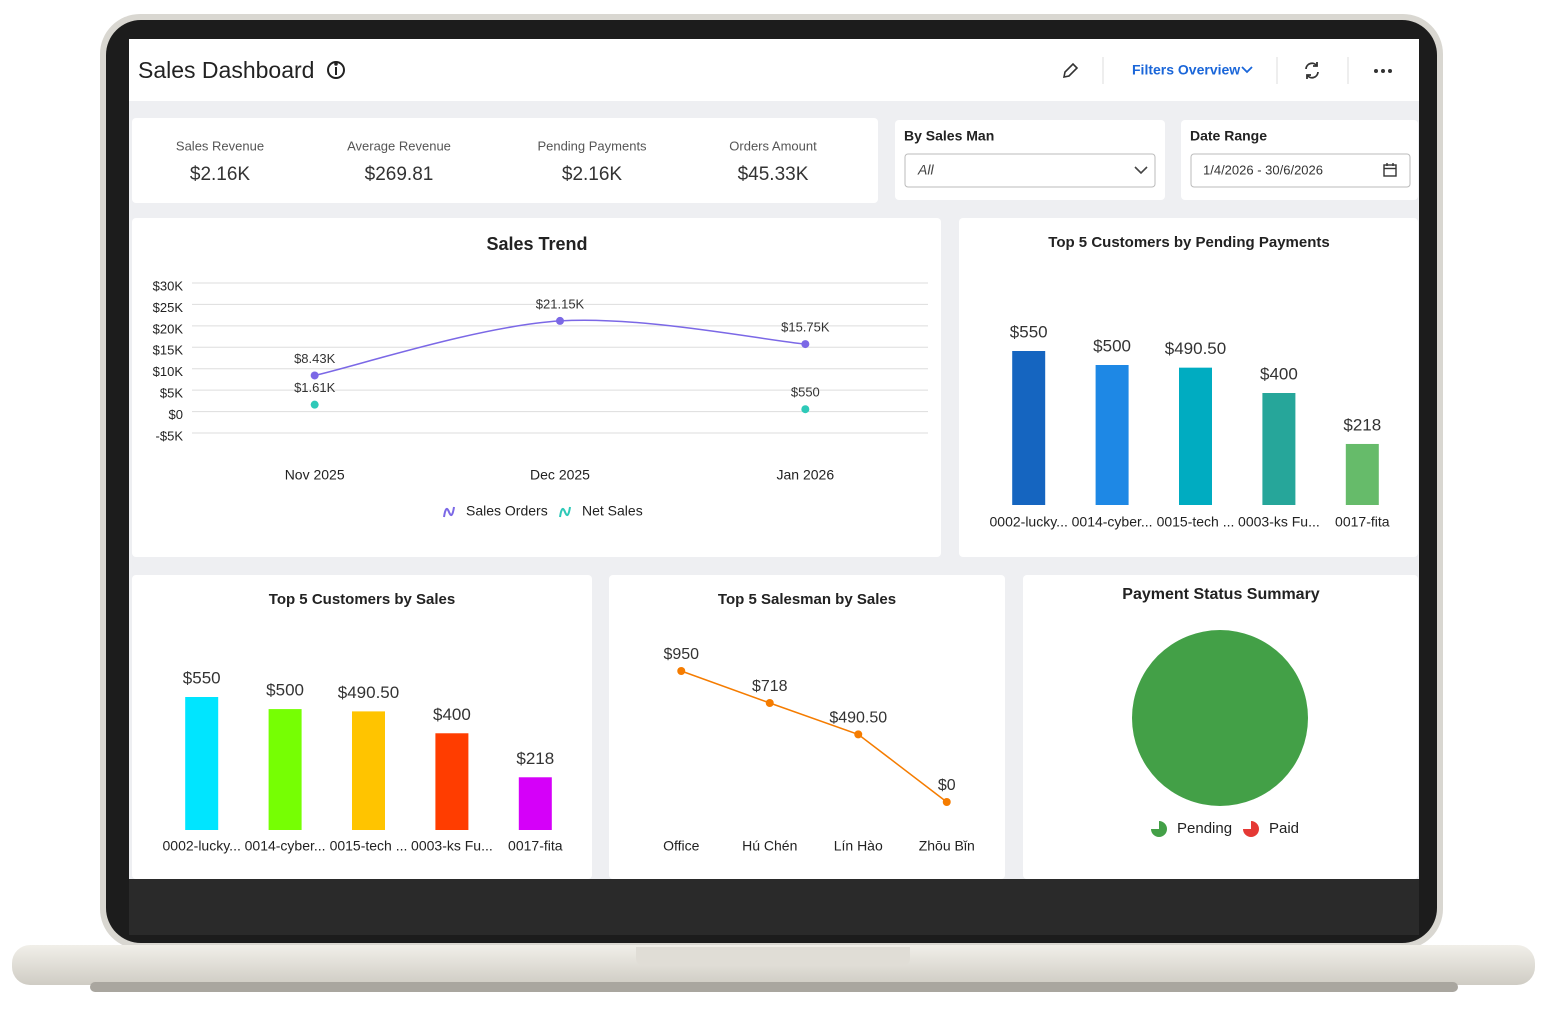 The height and width of the screenshot is (1010, 1548). What do you see at coordinates (1383, 71) in the screenshot?
I see `more-icon` at bounding box center [1383, 71].